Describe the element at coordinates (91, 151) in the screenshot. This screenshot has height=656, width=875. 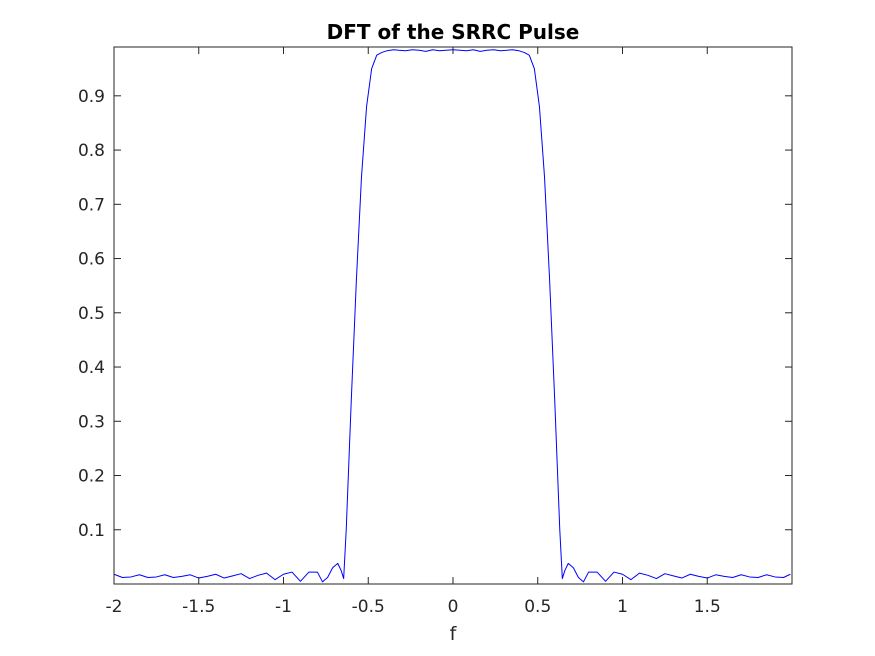
I see `y-tick-label: 0.8` at that location.